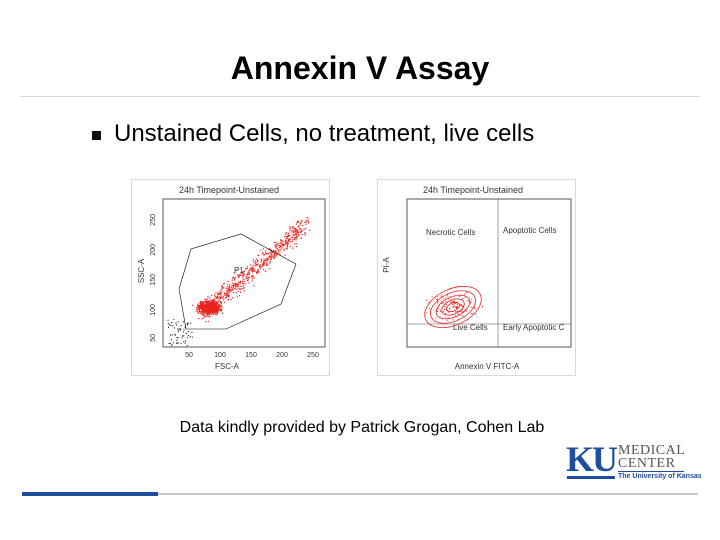  What do you see at coordinates (153, 310) in the screenshot?
I see `plot-left-ytick-label: 100` at bounding box center [153, 310].